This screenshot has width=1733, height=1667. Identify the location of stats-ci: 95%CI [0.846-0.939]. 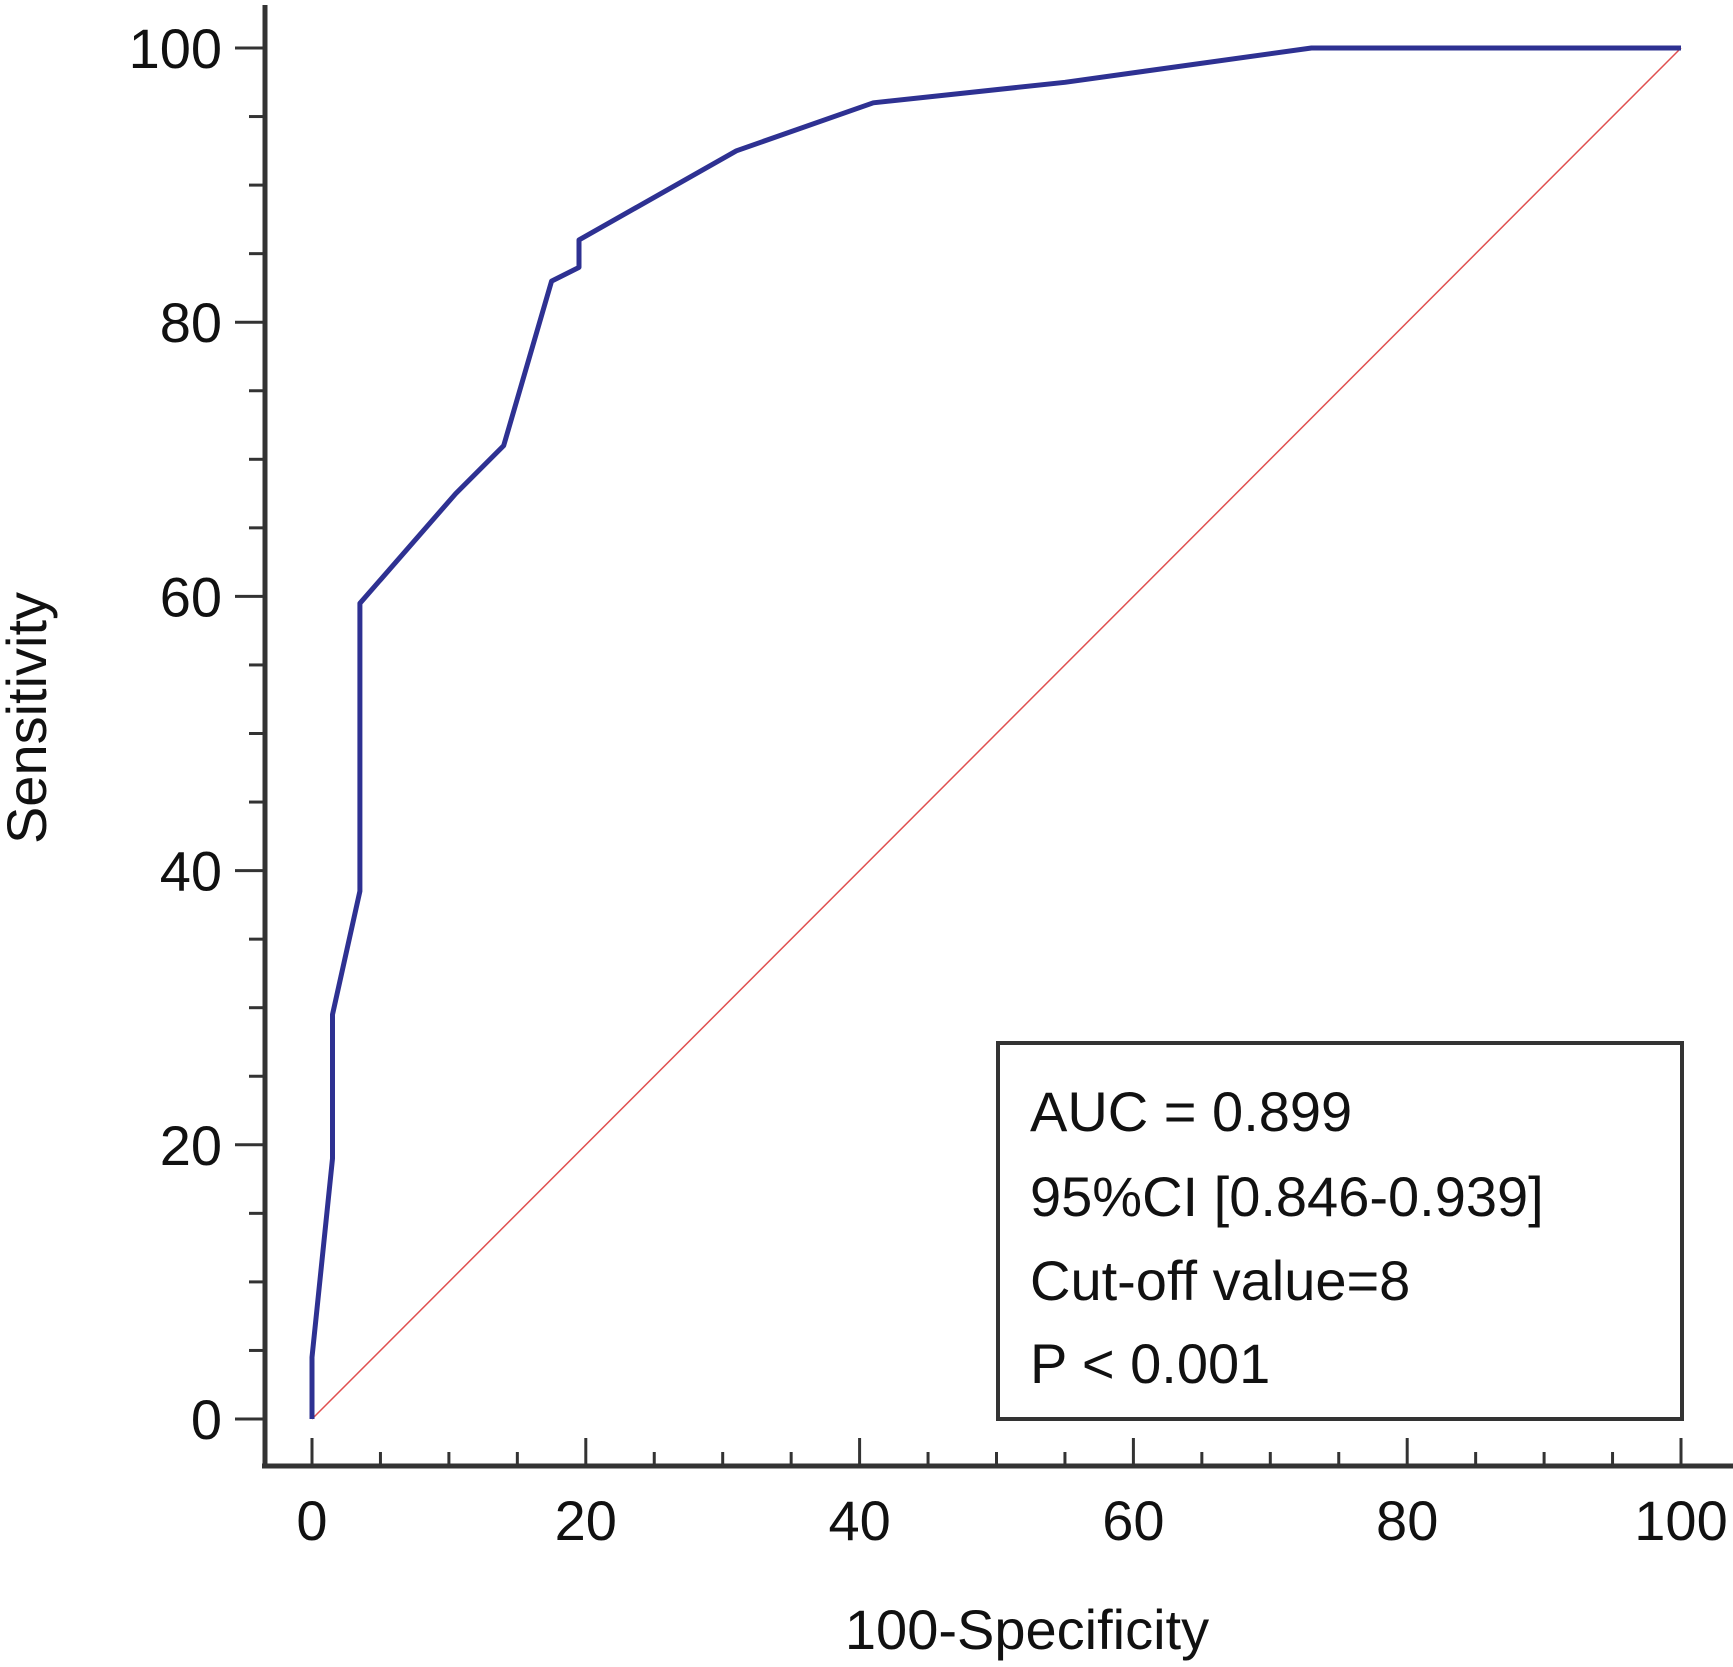
(1287, 1196).